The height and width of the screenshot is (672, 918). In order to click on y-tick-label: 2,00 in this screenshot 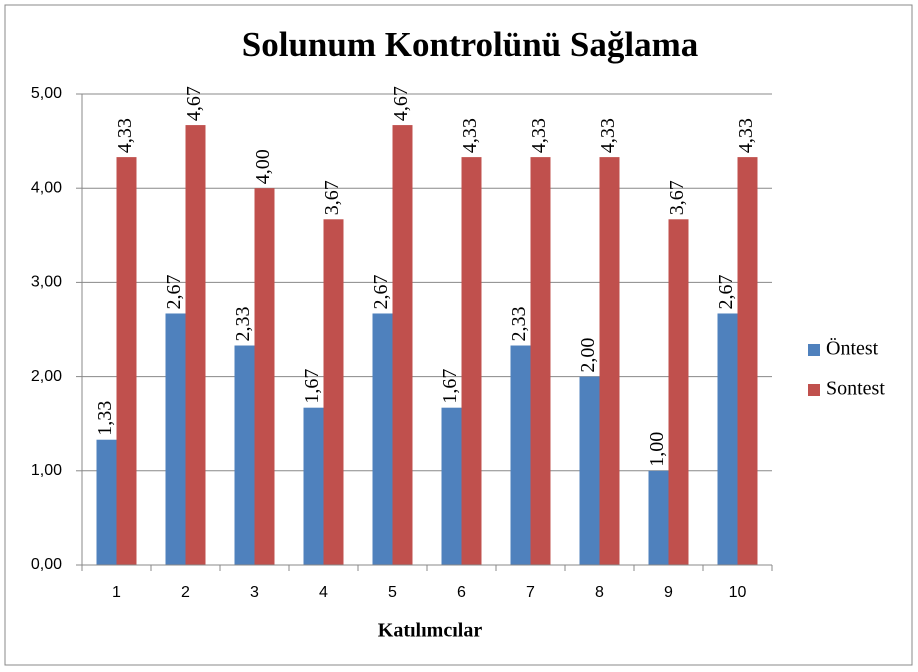, I will do `click(46, 376)`.